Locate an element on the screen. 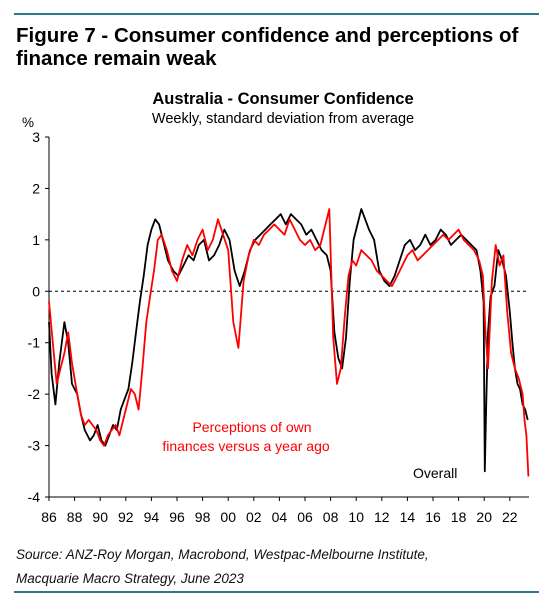  y-tick-label: -1 is located at coordinates (34, 343).